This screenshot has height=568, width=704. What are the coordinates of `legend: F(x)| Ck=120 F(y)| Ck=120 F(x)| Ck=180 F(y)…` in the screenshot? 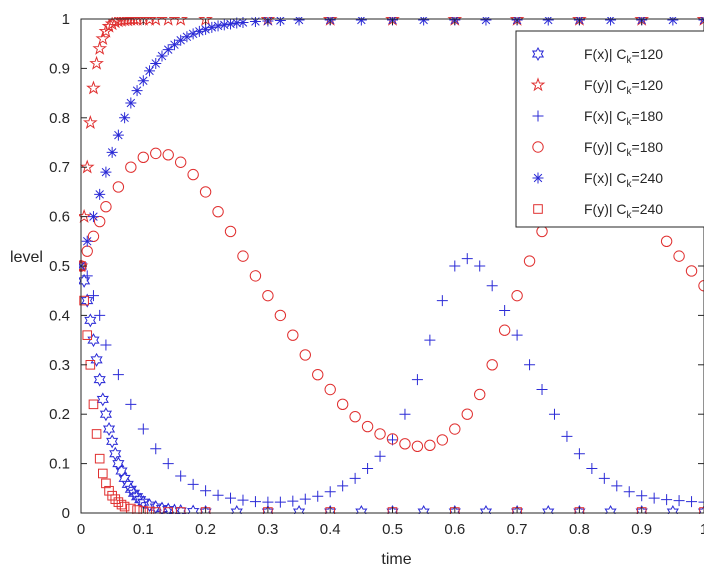 It's located at (609, 129).